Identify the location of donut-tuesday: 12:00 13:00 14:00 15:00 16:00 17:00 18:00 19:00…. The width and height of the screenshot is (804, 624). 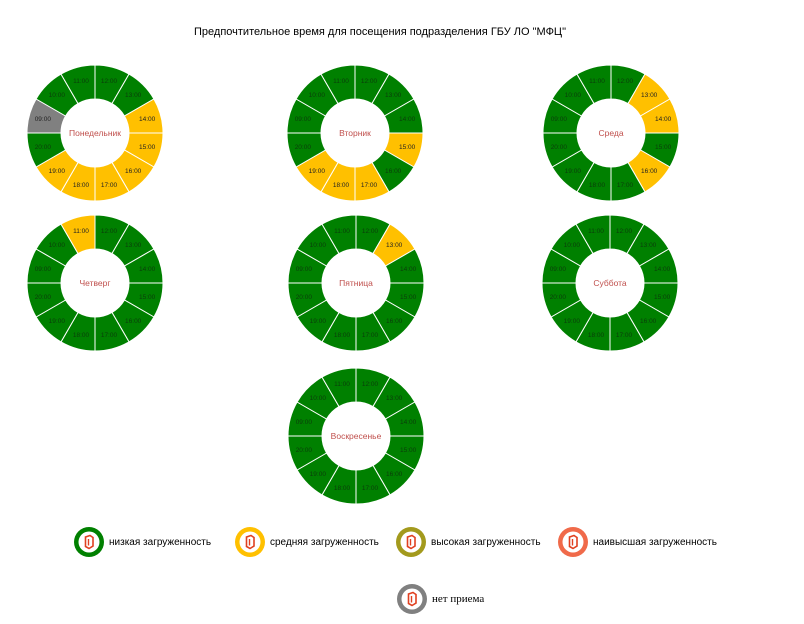
(355, 133).